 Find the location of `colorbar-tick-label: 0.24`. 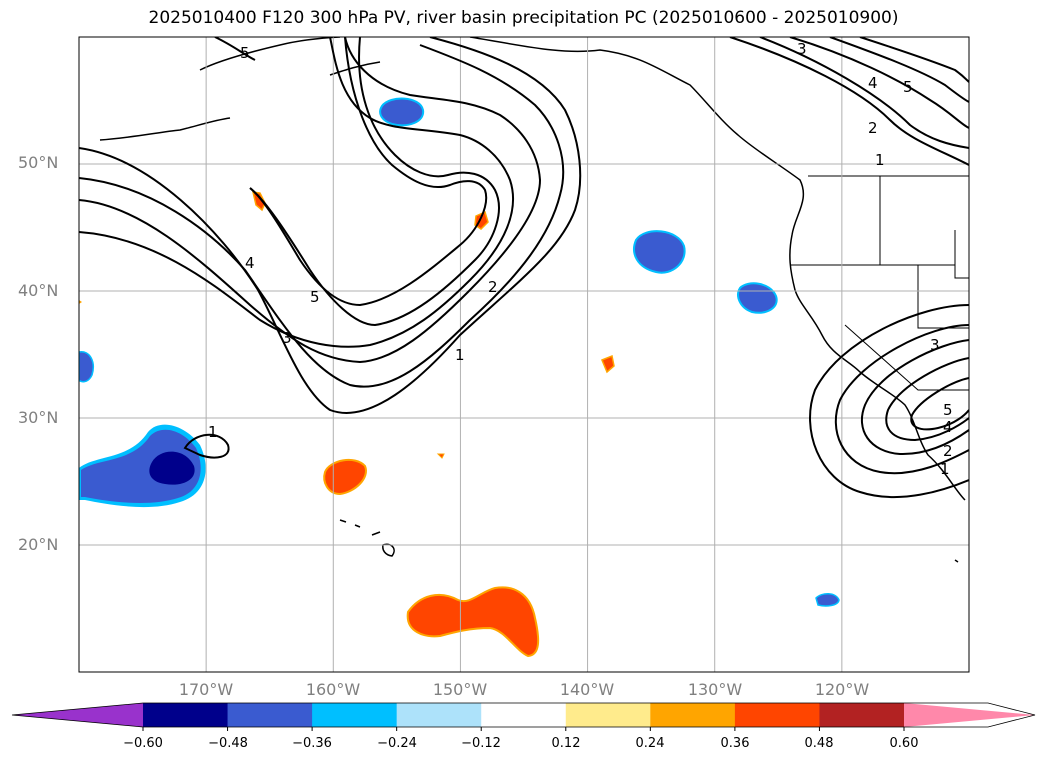

colorbar-tick-label: 0.24 is located at coordinates (650, 743).